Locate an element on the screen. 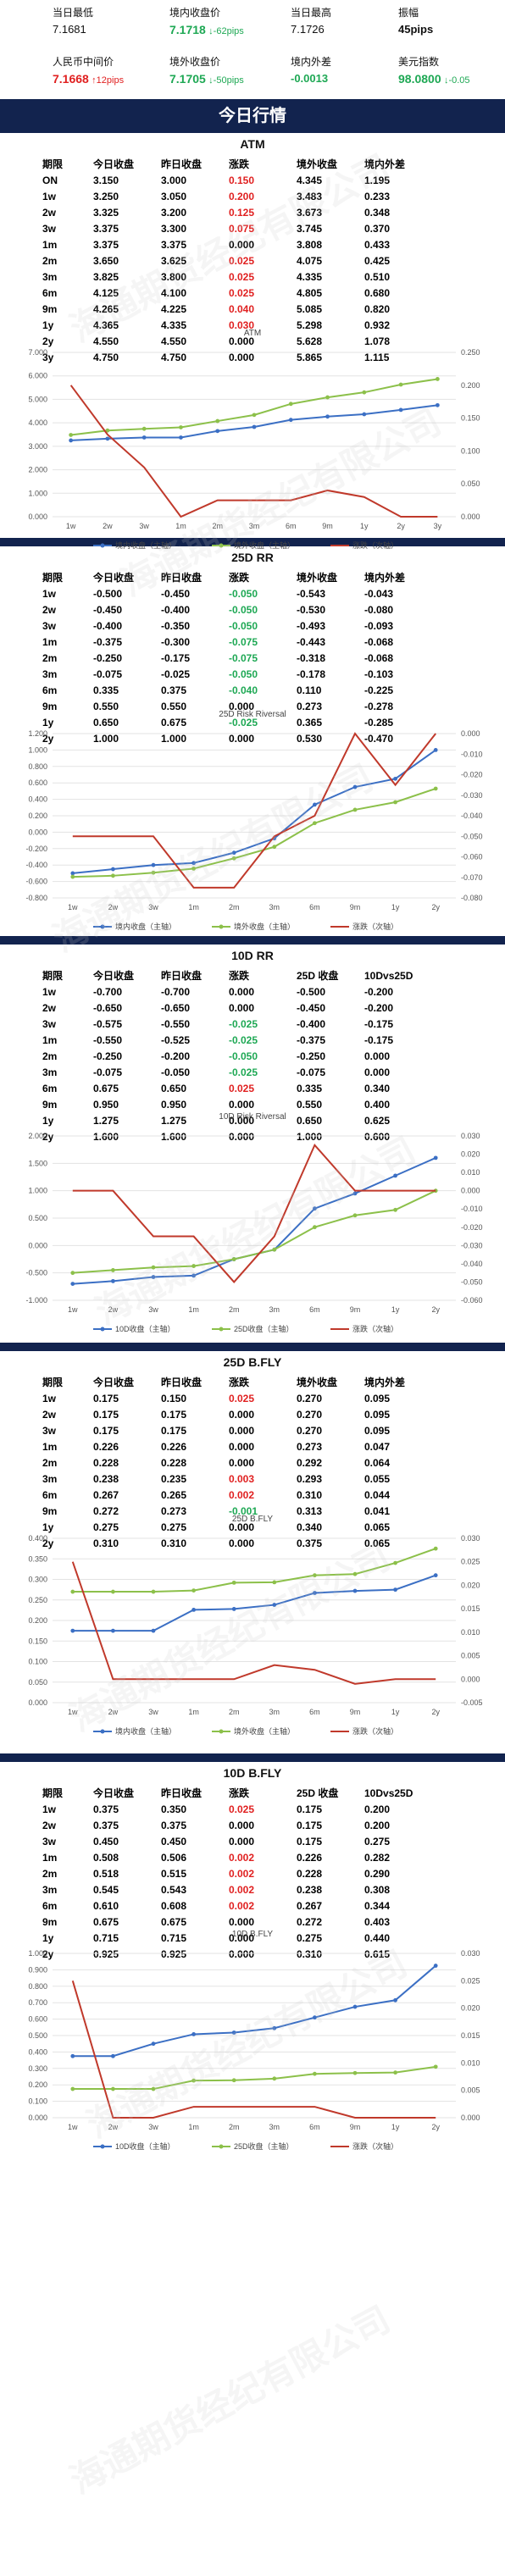 The image size is (505, 2576). table-cell: 1.195 is located at coordinates (377, 180).